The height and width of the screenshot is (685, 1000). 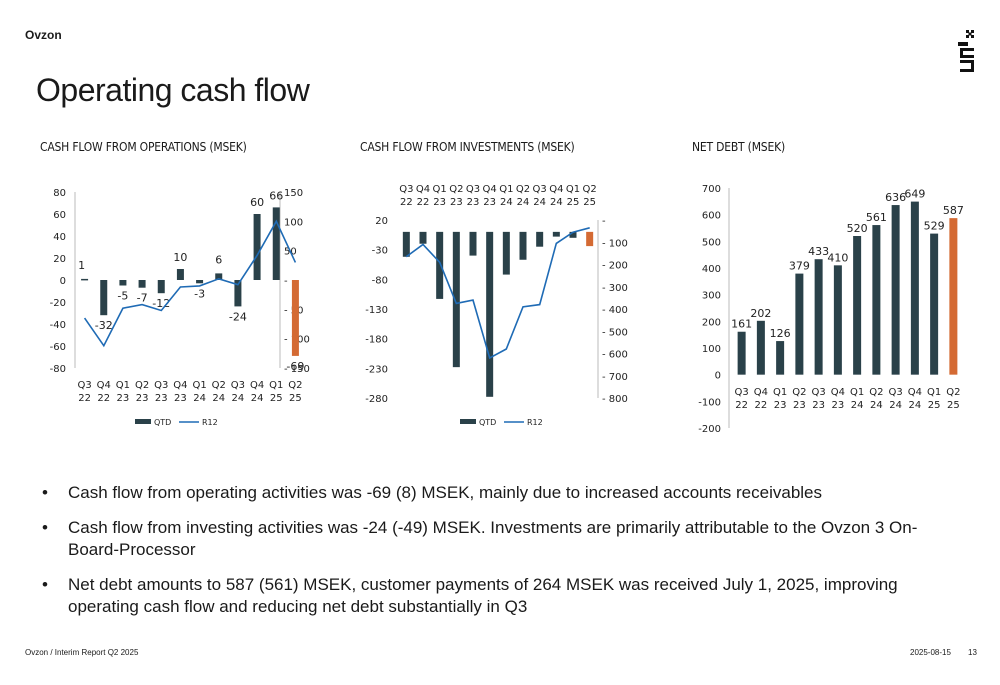 What do you see at coordinates (742, 392) in the screenshot?
I see `debt-tick-0-q: Q3` at bounding box center [742, 392].